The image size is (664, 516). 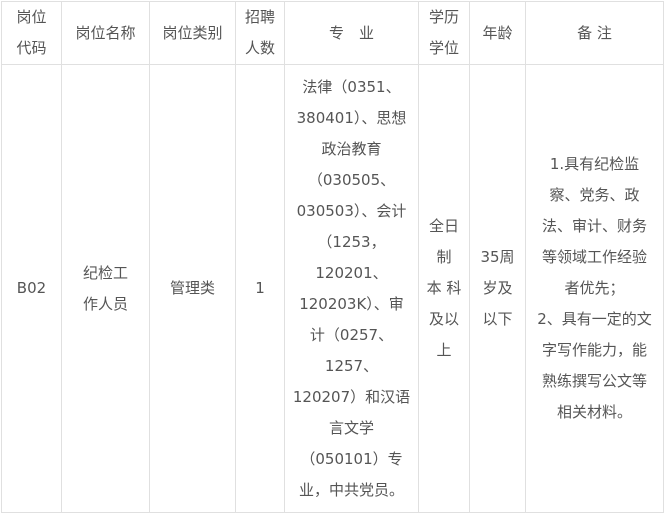 I want to click on header-age: 年龄, so click(x=497, y=33).